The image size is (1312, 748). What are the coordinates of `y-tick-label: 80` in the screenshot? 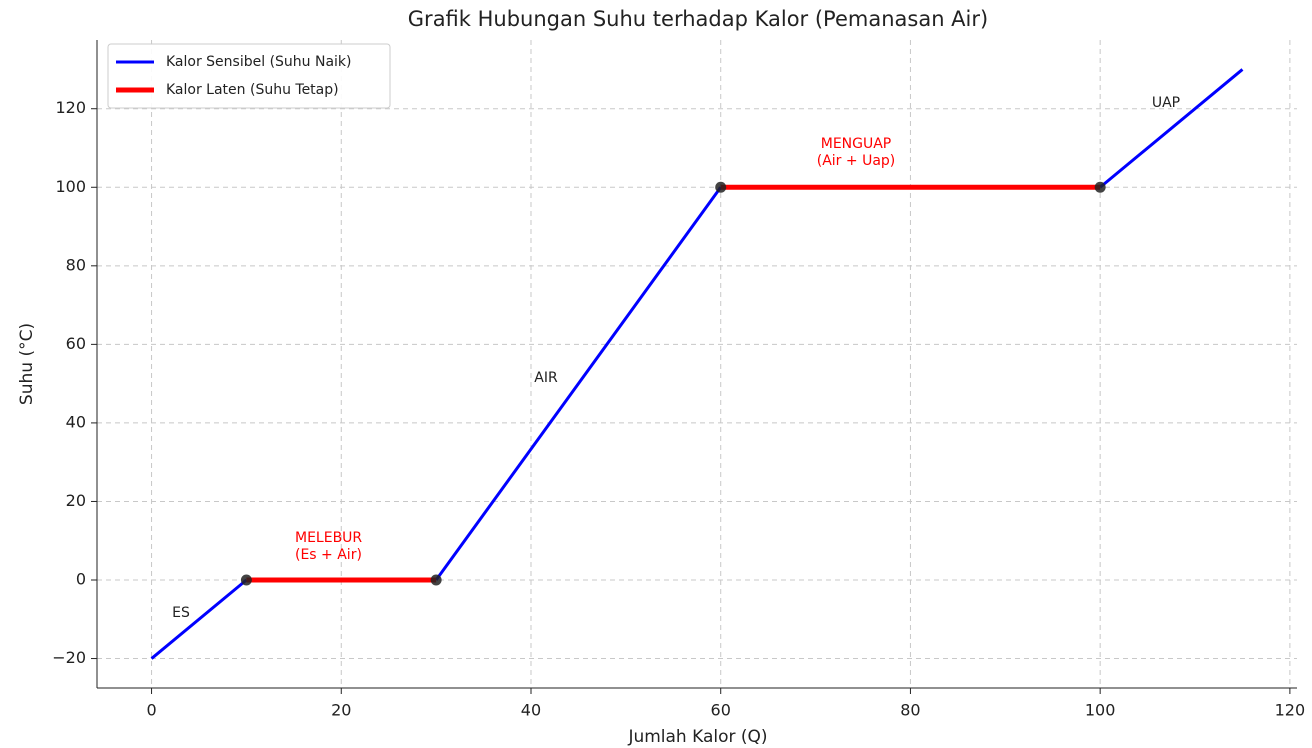 It's located at (76, 264).